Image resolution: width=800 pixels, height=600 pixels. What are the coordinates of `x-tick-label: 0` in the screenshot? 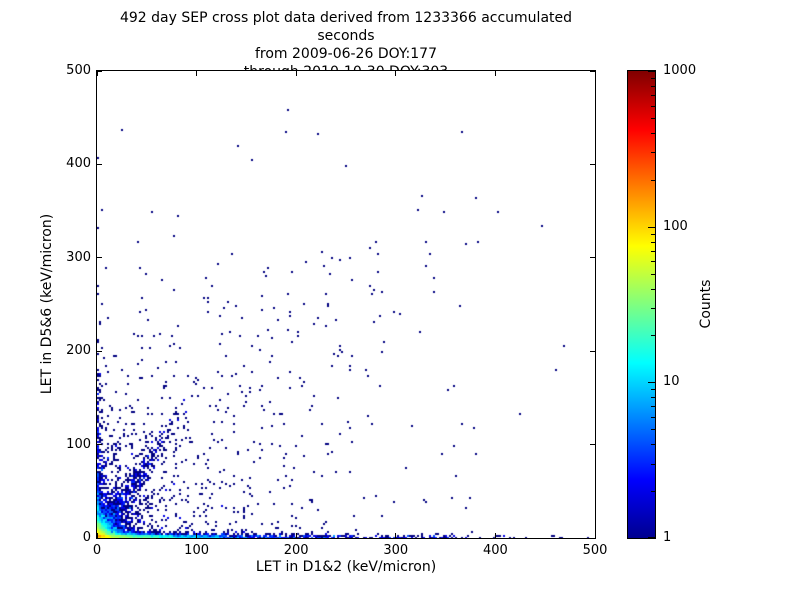 It's located at (97, 550).